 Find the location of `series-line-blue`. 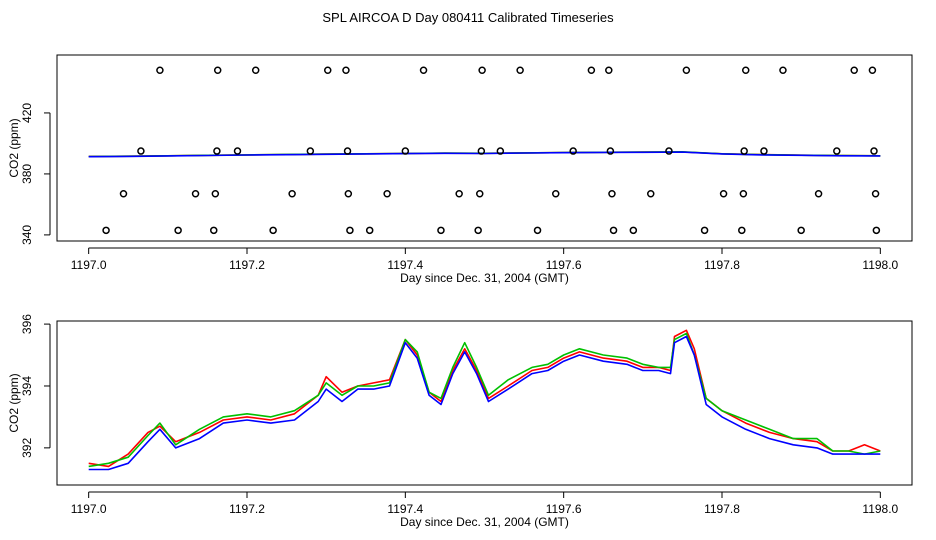

series-line-blue is located at coordinates (484, 154).